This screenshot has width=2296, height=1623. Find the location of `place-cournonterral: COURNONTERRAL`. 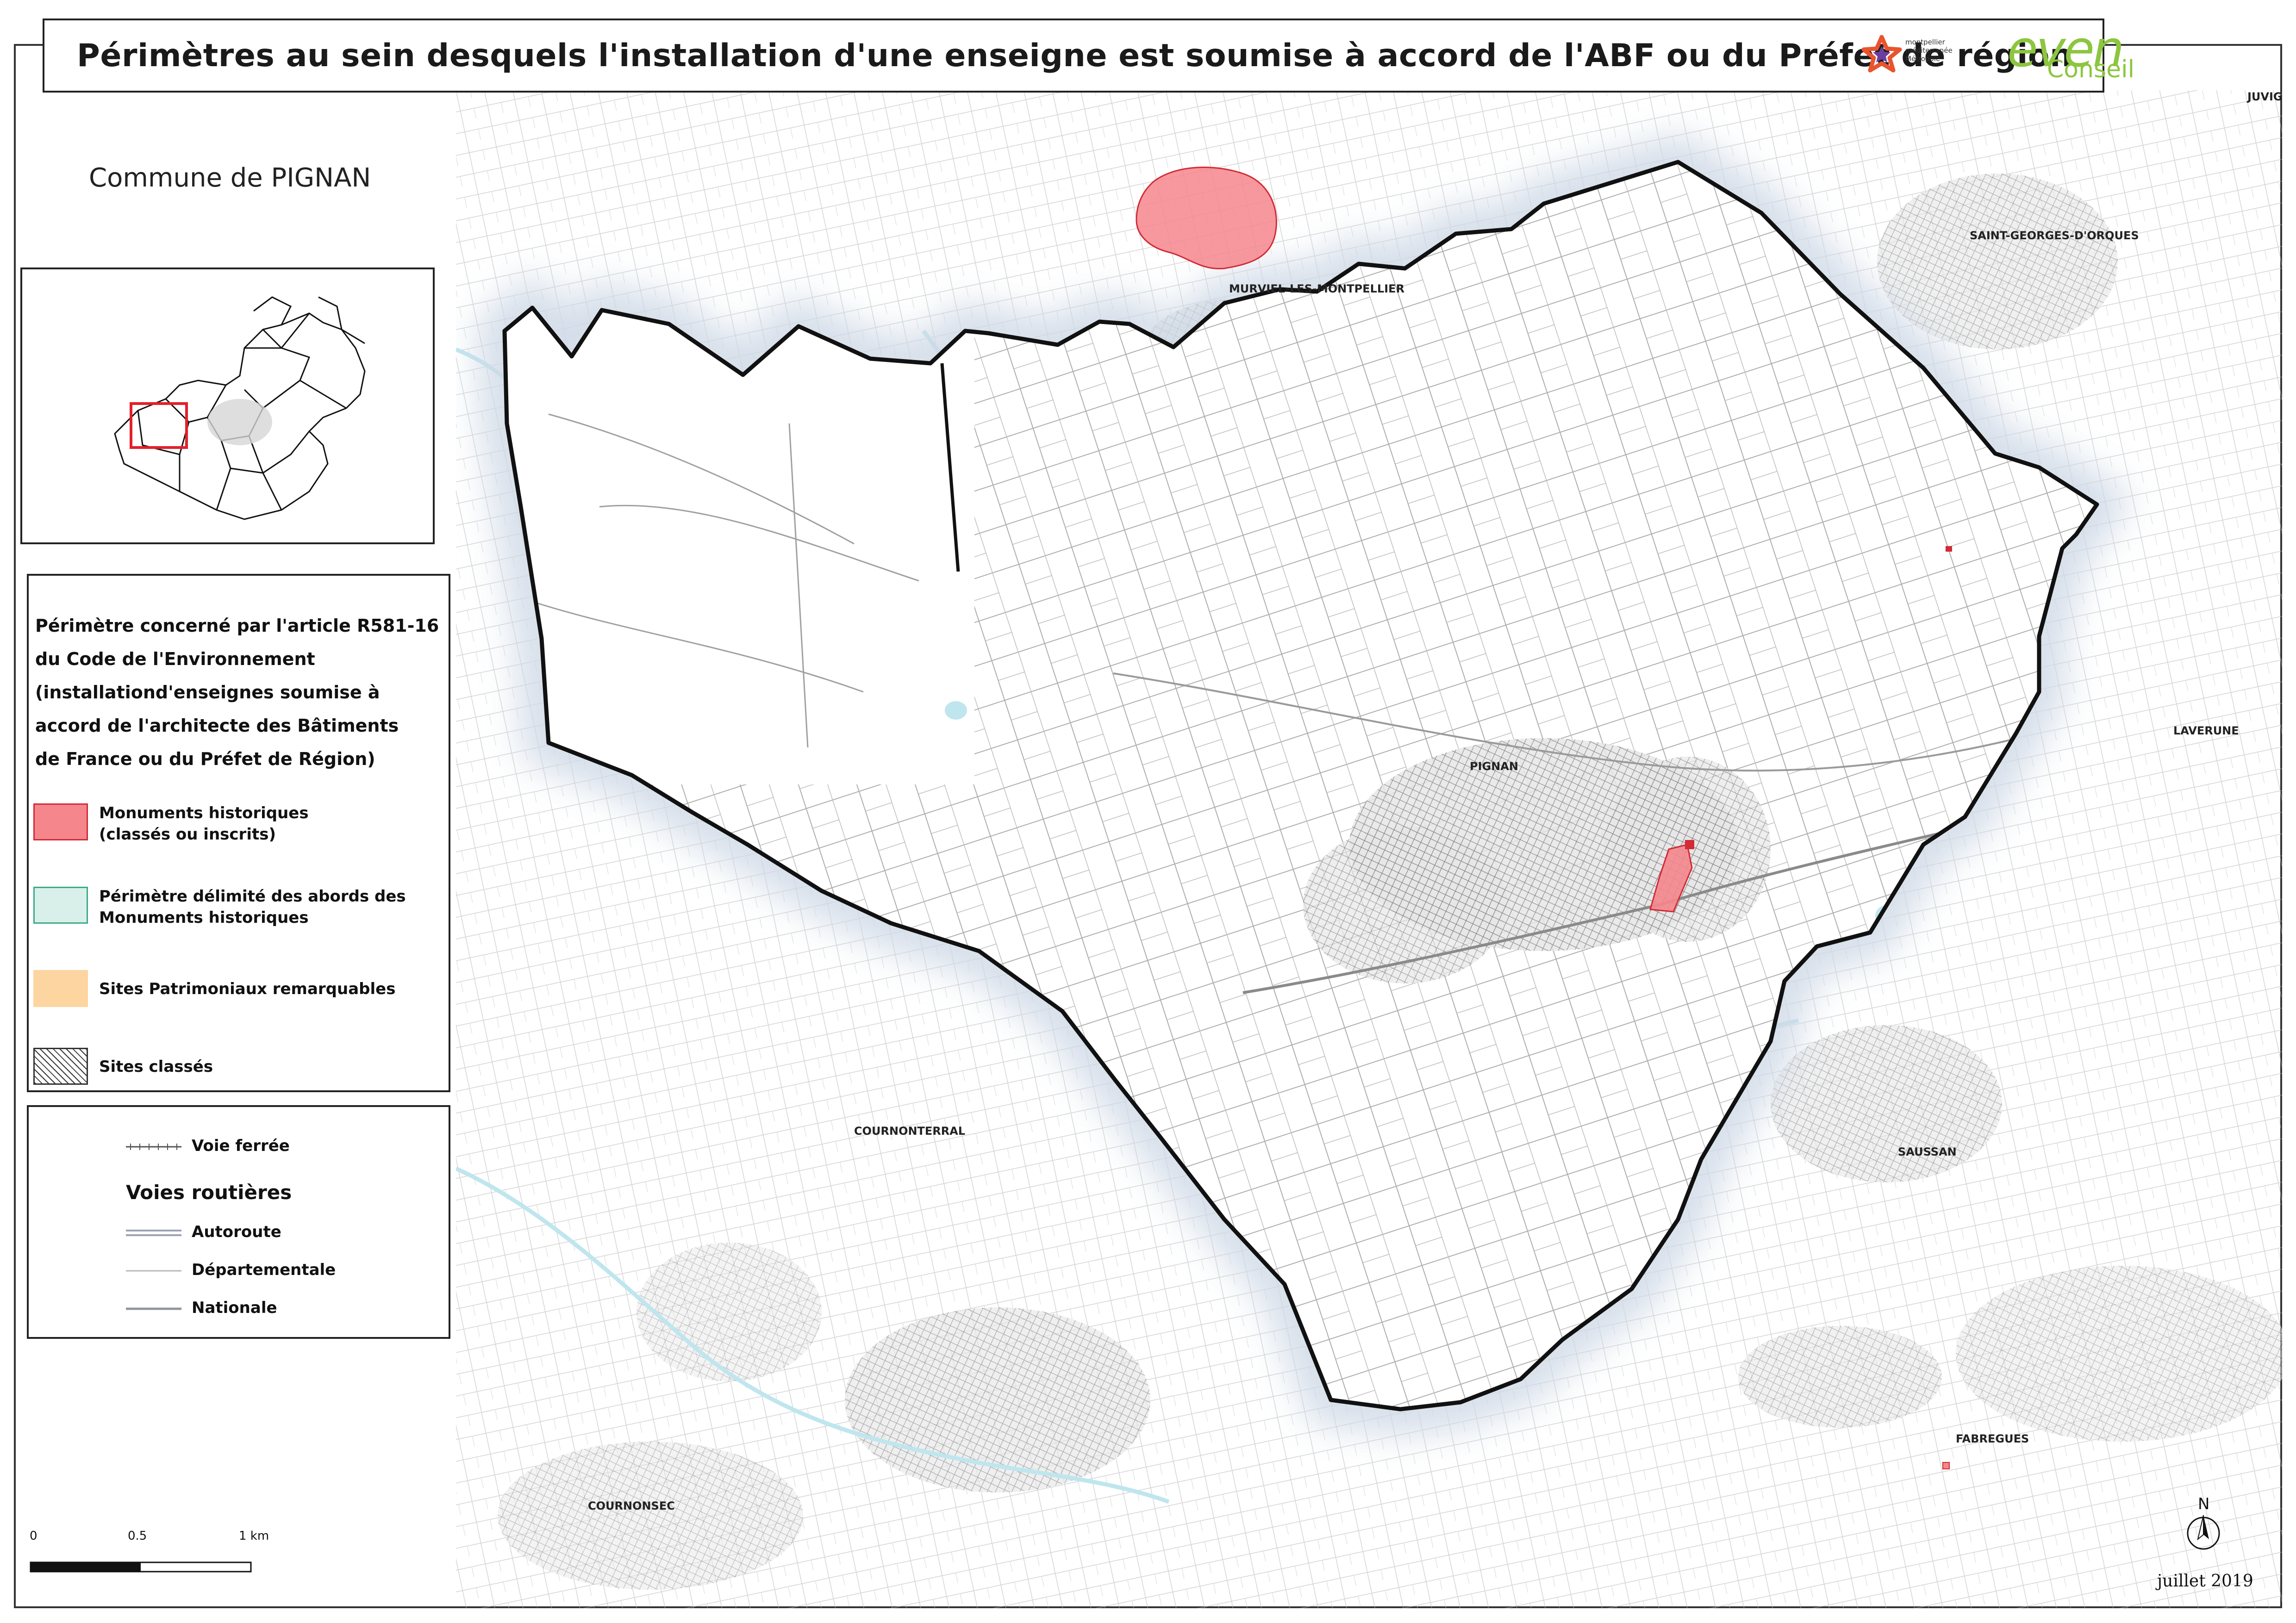

place-cournonterral: COURNONTERRAL is located at coordinates (910, 1131).